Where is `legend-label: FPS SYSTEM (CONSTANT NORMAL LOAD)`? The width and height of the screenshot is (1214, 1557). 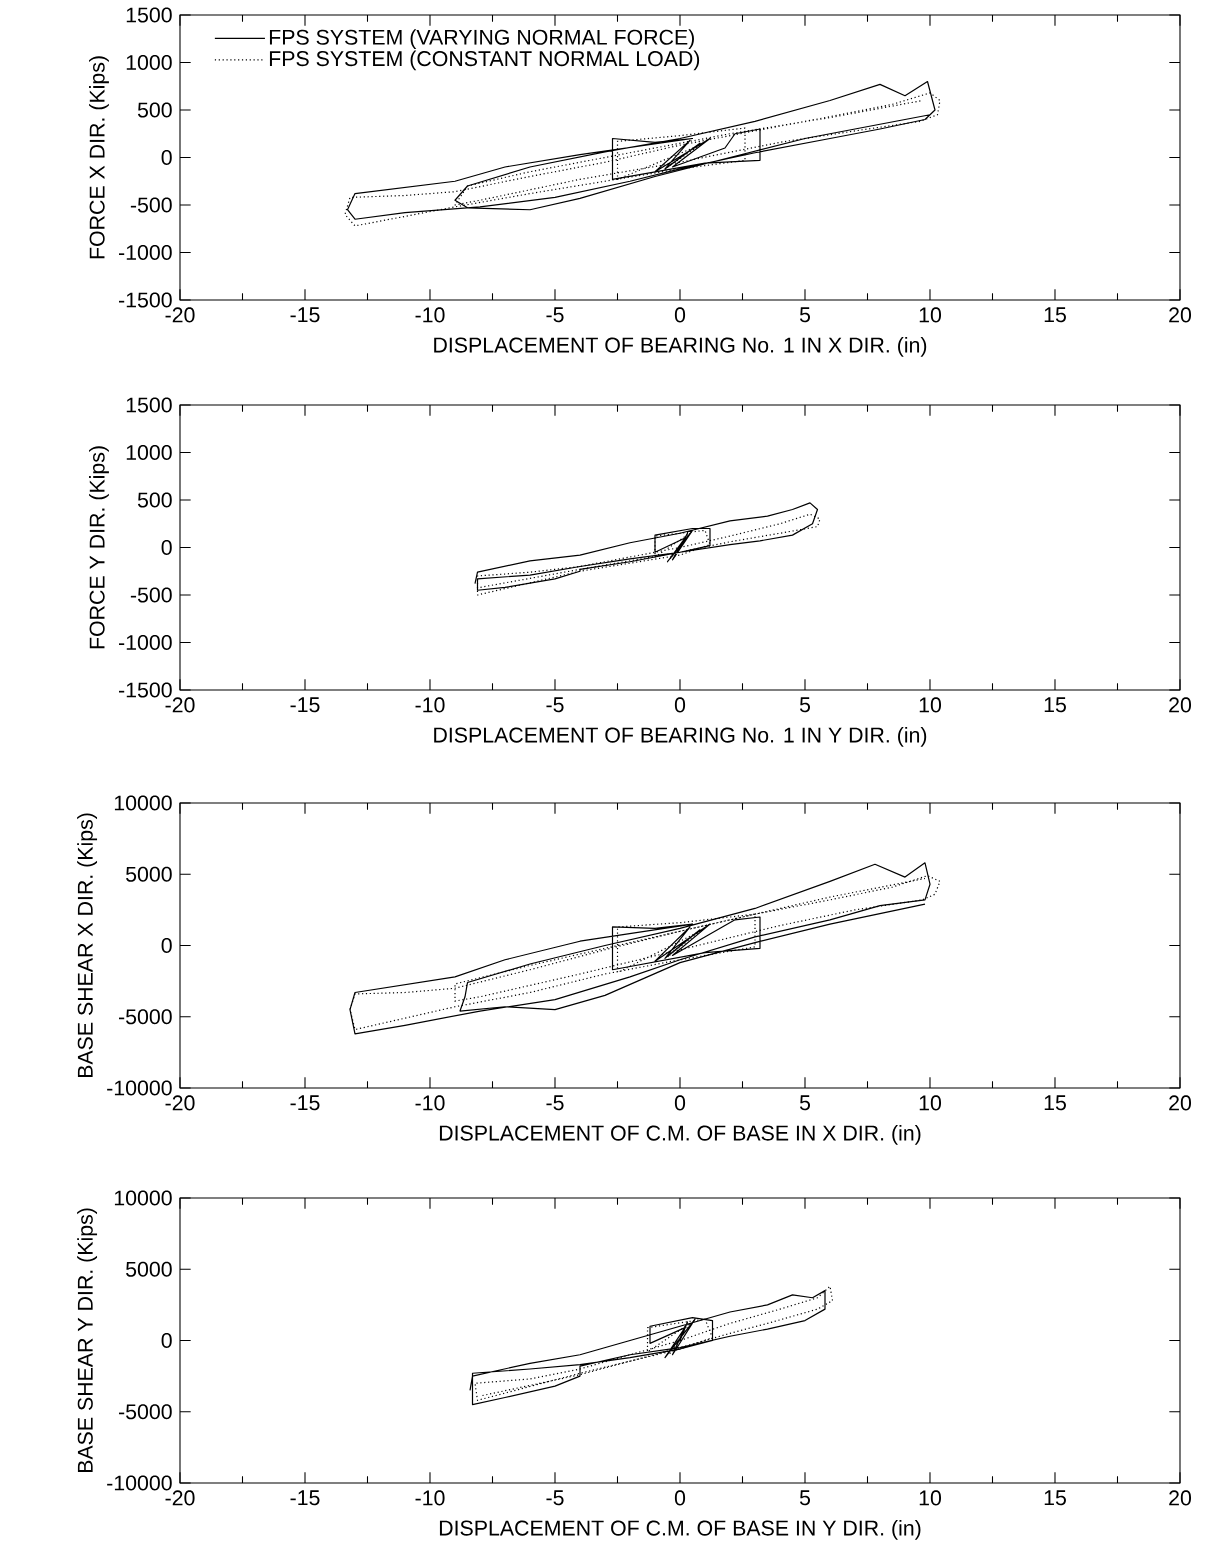
legend-label: FPS SYSTEM (CONSTANT NORMAL LOAD) is located at coordinates (484, 60).